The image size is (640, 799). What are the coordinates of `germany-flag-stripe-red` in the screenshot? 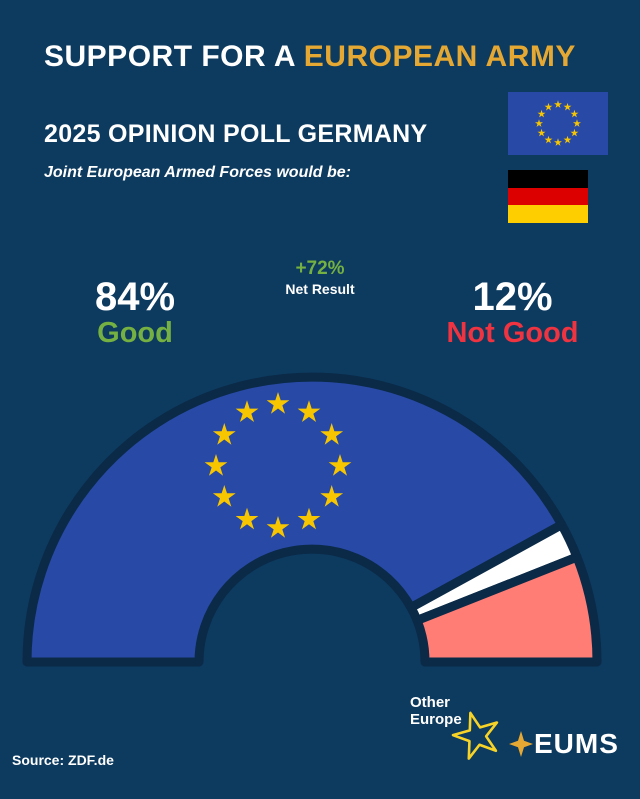 It's located at (548, 196).